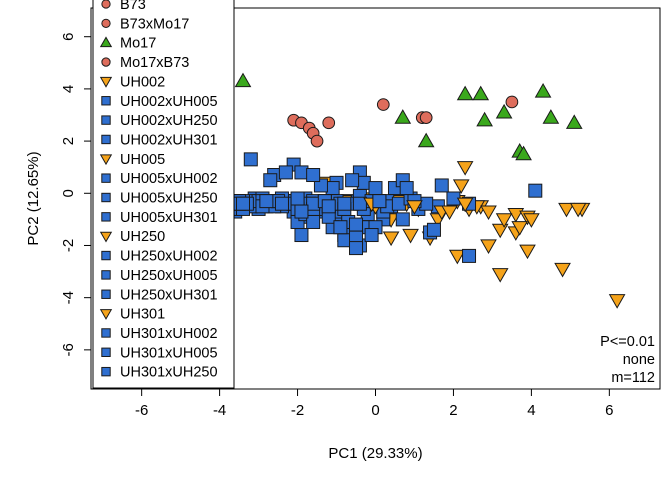  I want to click on legend-label: UH301xUH005, so click(169, 353).